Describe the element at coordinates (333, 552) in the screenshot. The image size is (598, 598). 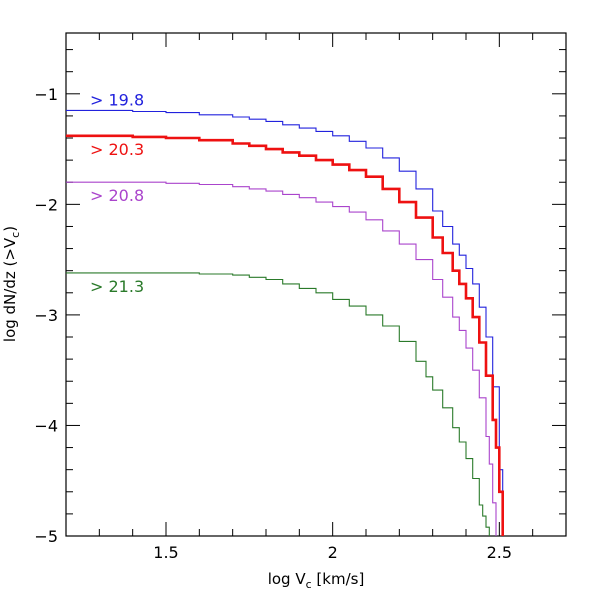
I see `x-tick-label: 2` at that location.